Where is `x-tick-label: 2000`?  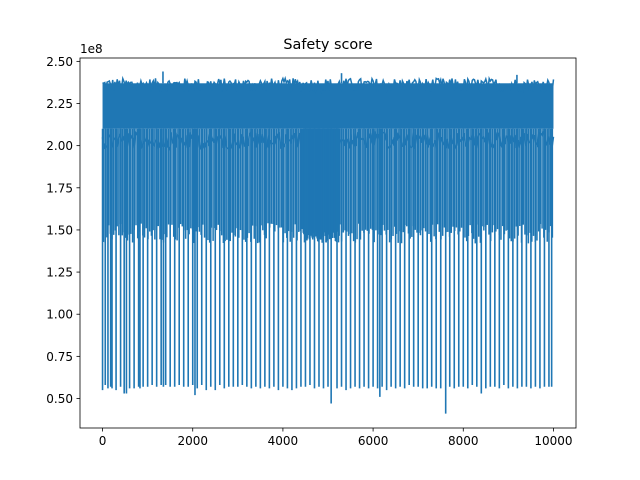
x-tick-label: 2000 is located at coordinates (192, 441).